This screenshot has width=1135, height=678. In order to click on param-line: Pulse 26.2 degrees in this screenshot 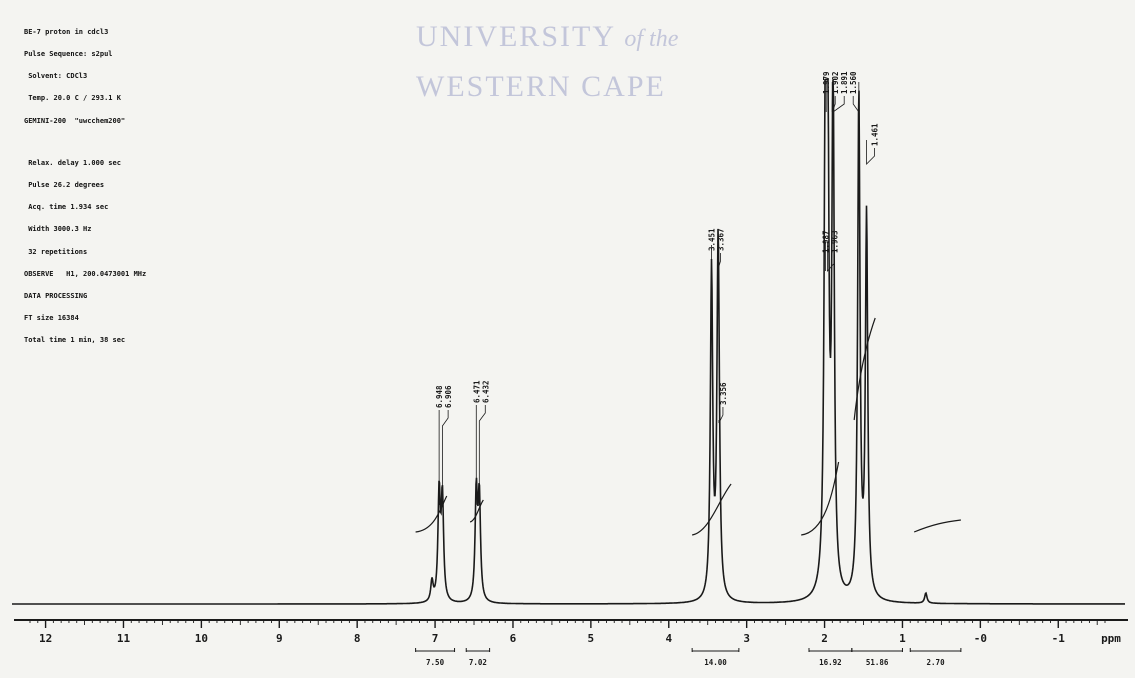, I will do `click(64, 184)`.